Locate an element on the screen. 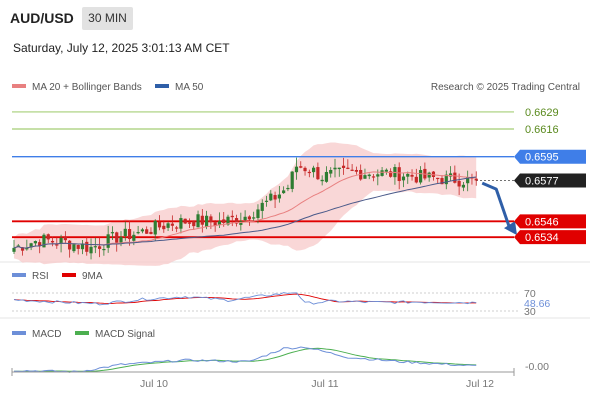  price-tag-0.6577 is located at coordinates (550, 180).